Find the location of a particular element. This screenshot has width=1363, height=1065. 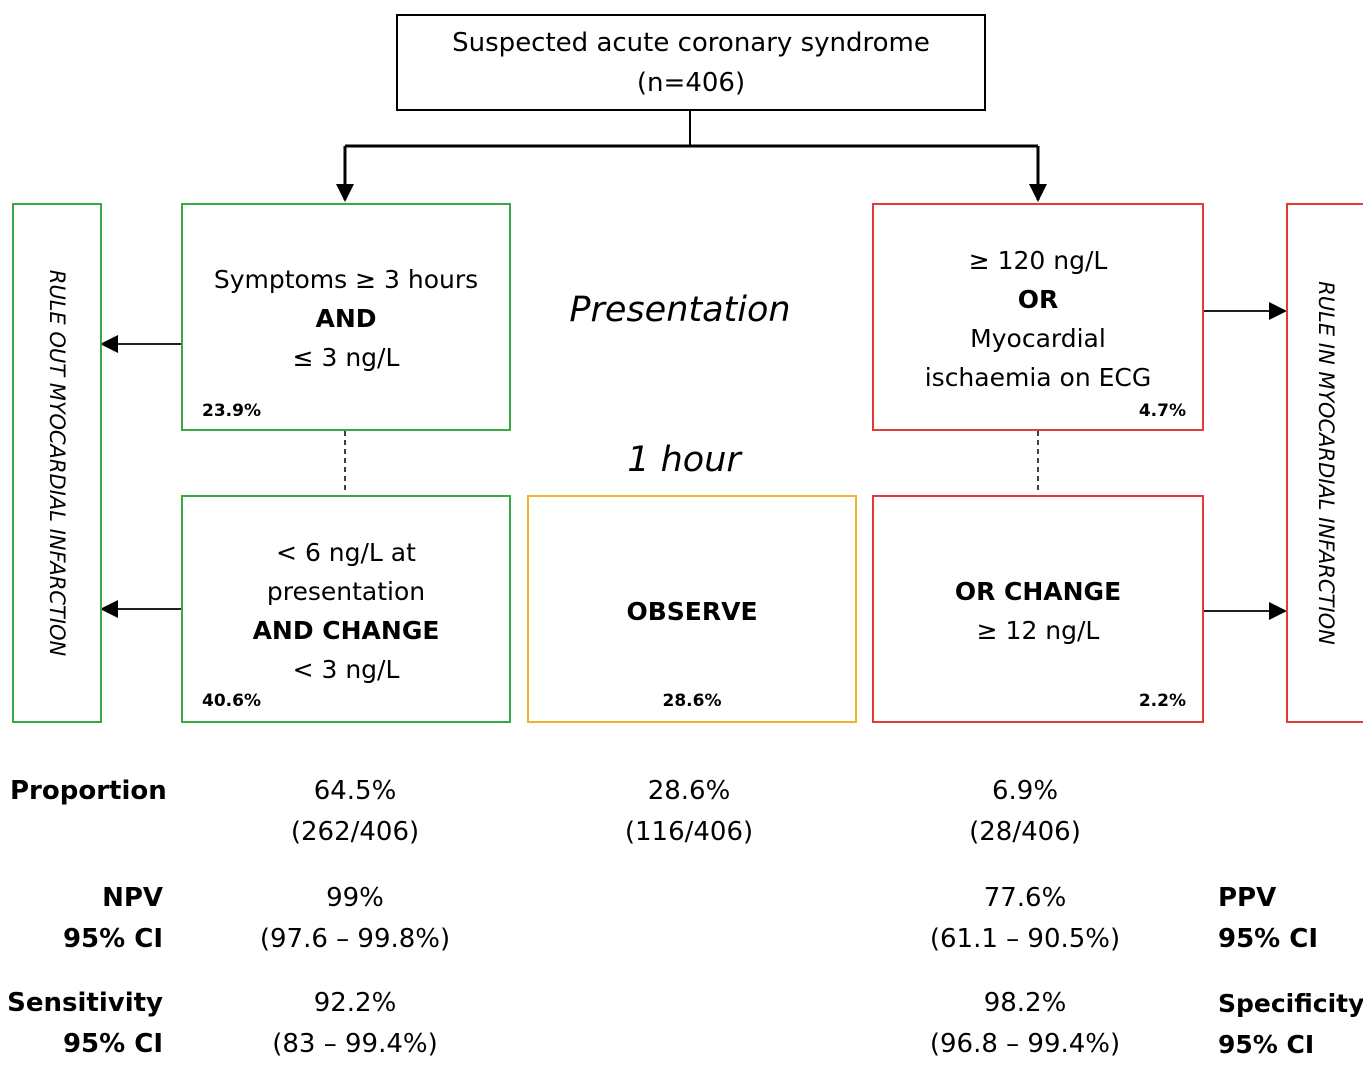

proportion-rule-out-pct: 64.5% is located at coordinates (355, 791).